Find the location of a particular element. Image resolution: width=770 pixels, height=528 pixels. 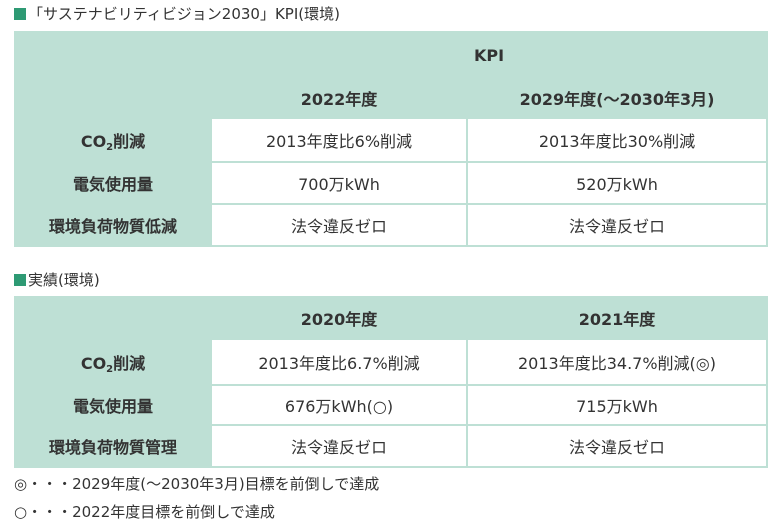

table-row: CO2削減 2013年度比6.7%削減 2013年度比34.7%削減(◎) is located at coordinates (391, 362).